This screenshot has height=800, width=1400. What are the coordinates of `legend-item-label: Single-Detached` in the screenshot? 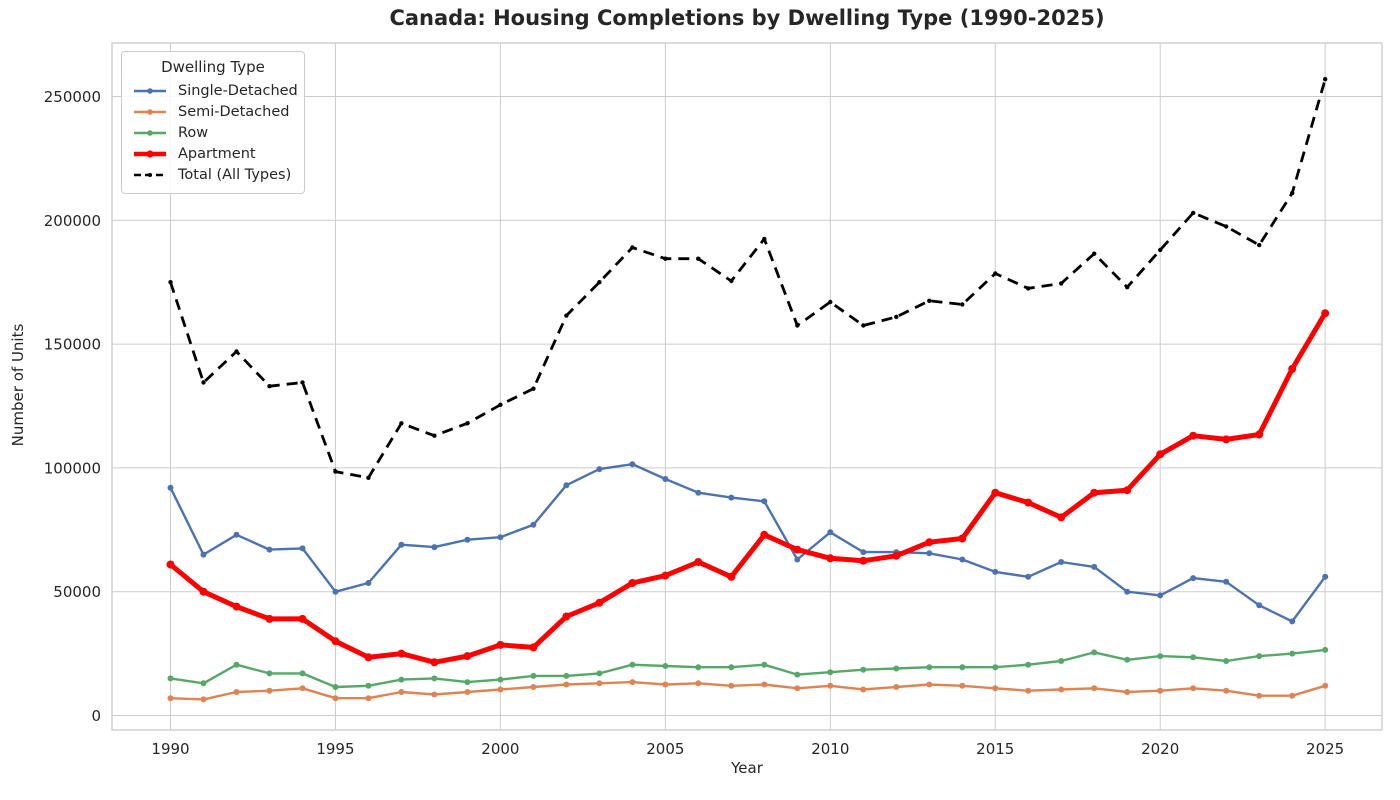 It's located at (238, 90).